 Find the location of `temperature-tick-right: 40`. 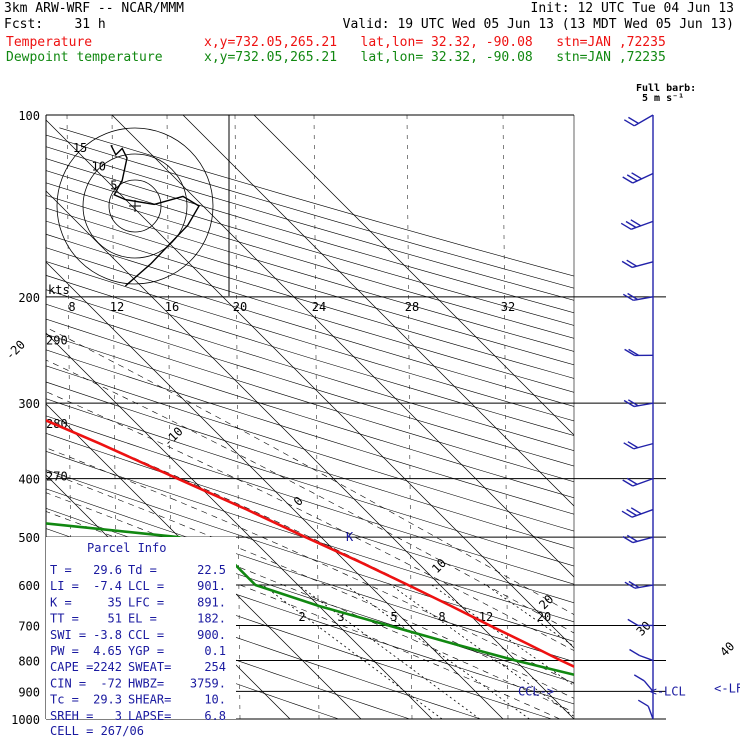

temperature-tick-right: 40 is located at coordinates (727, 649).